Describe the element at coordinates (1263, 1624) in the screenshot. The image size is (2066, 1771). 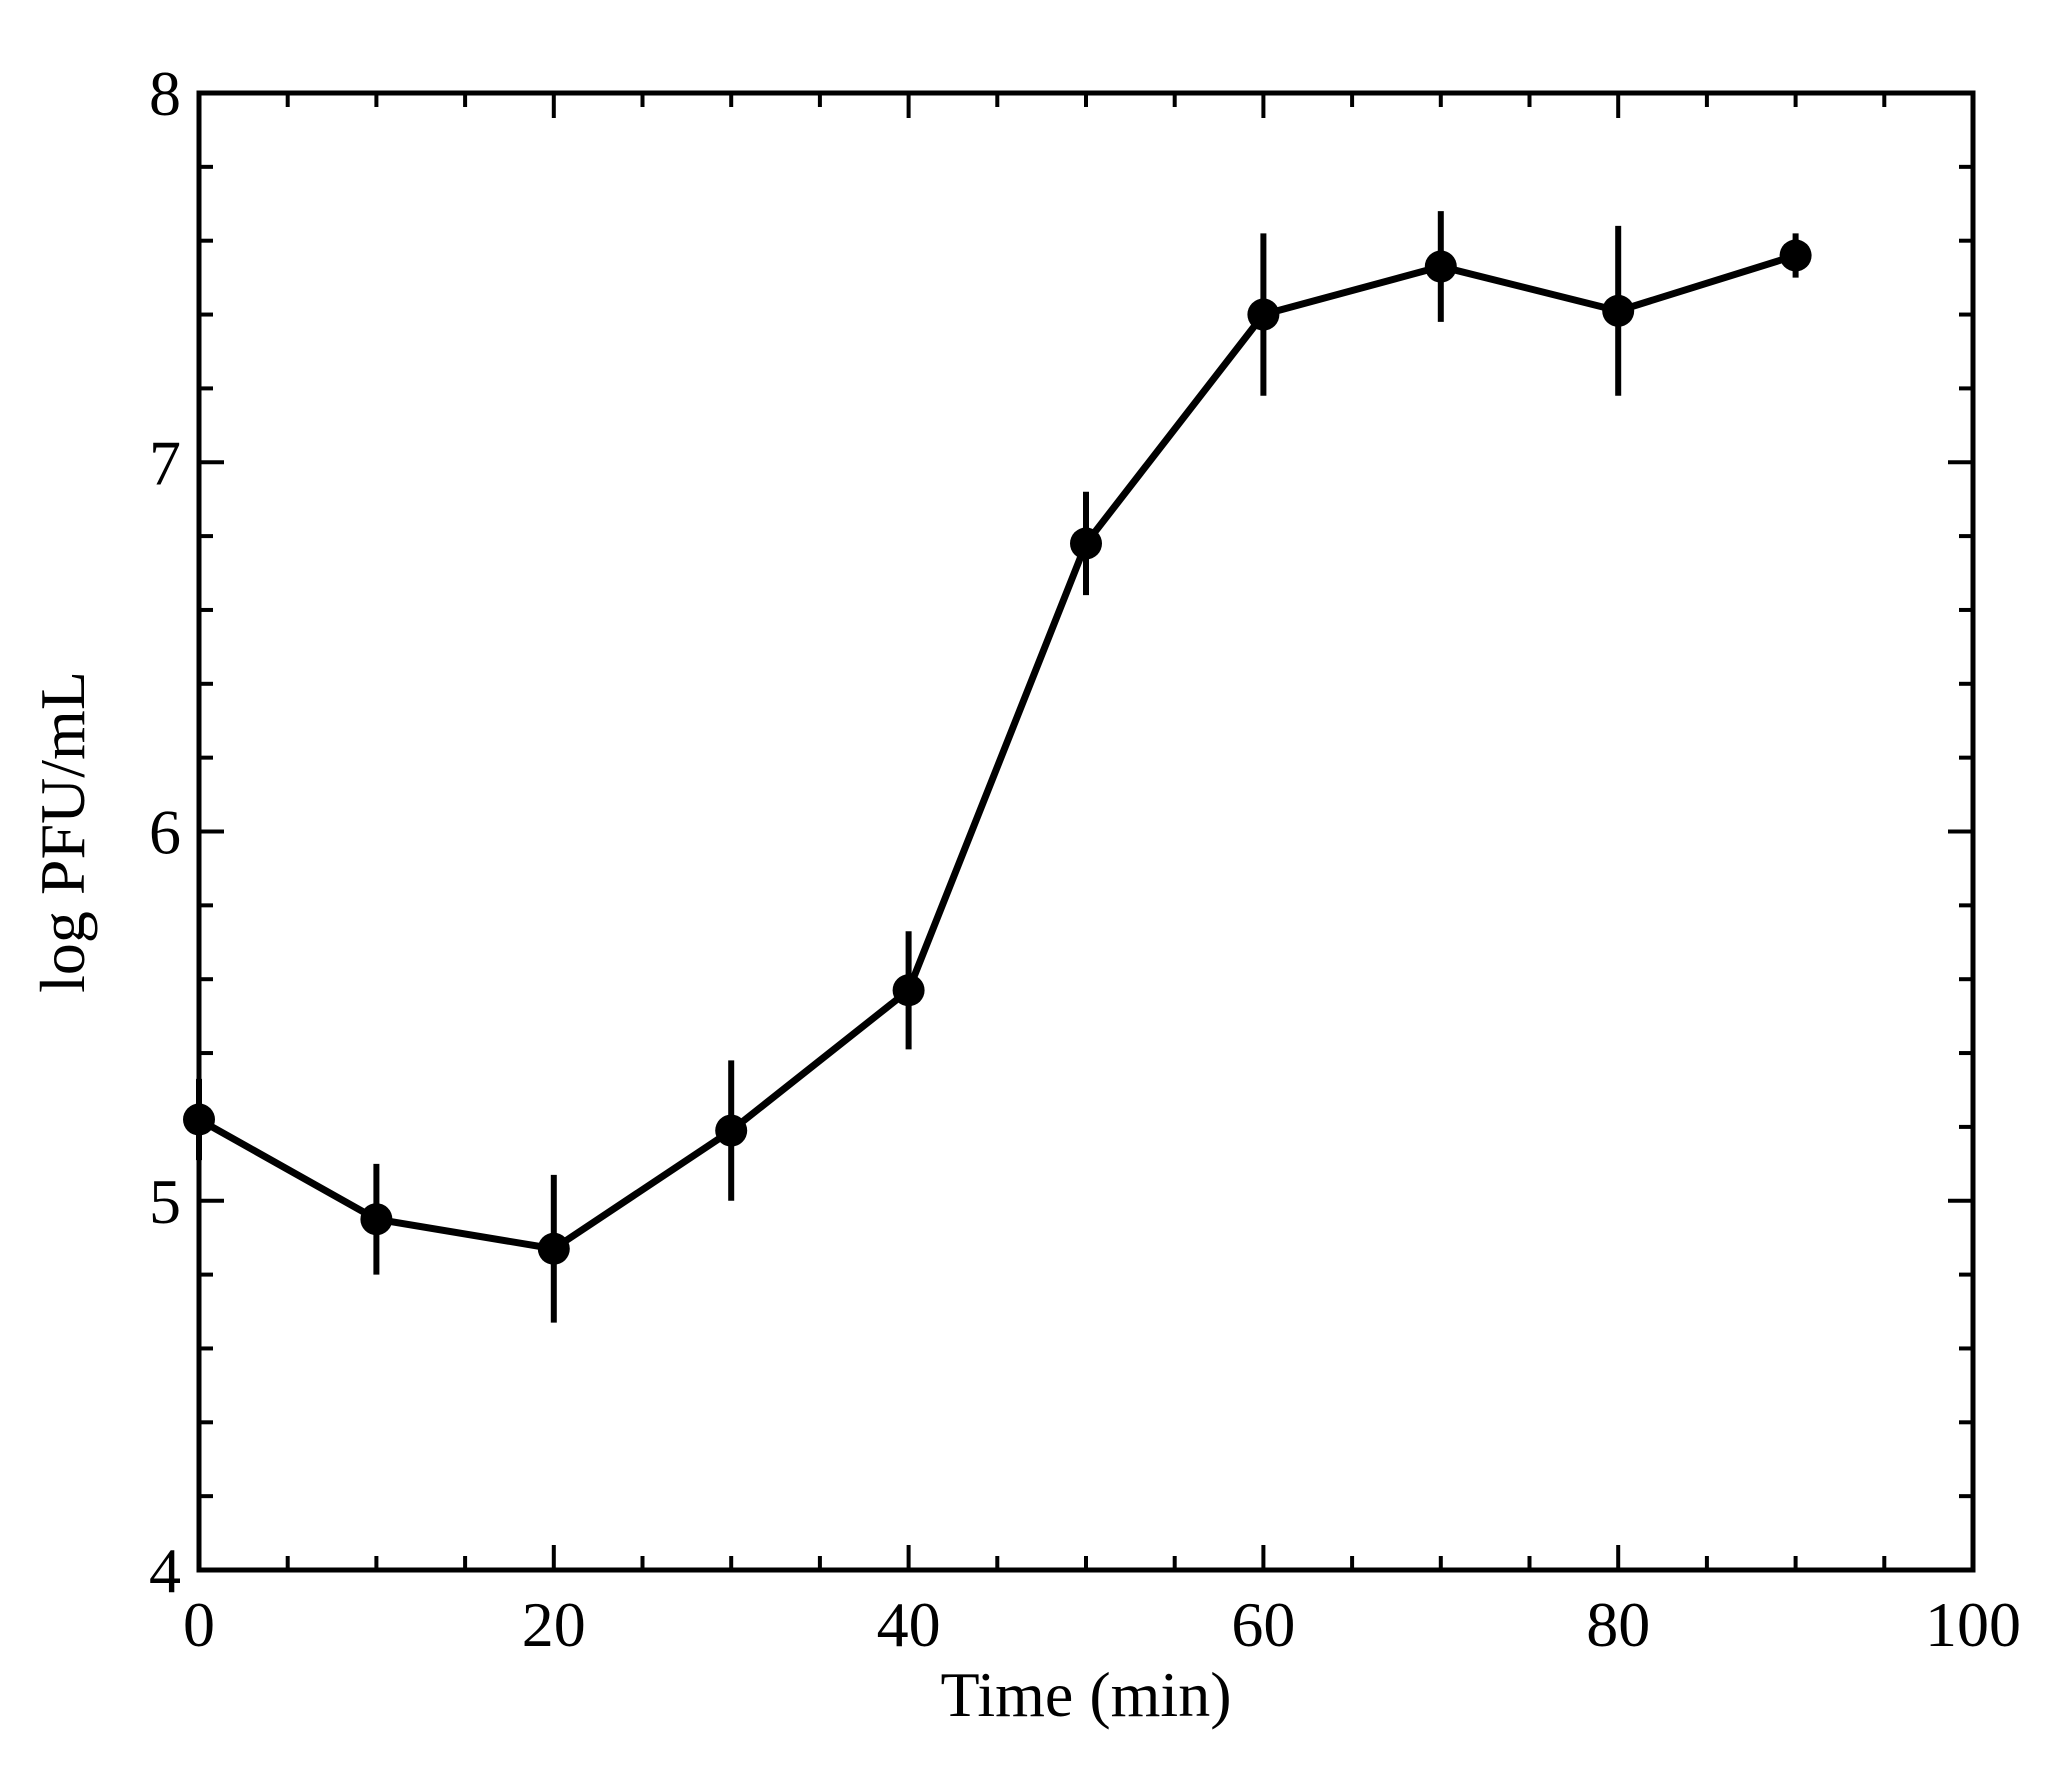
I see `x-tick-label: 60` at that location.